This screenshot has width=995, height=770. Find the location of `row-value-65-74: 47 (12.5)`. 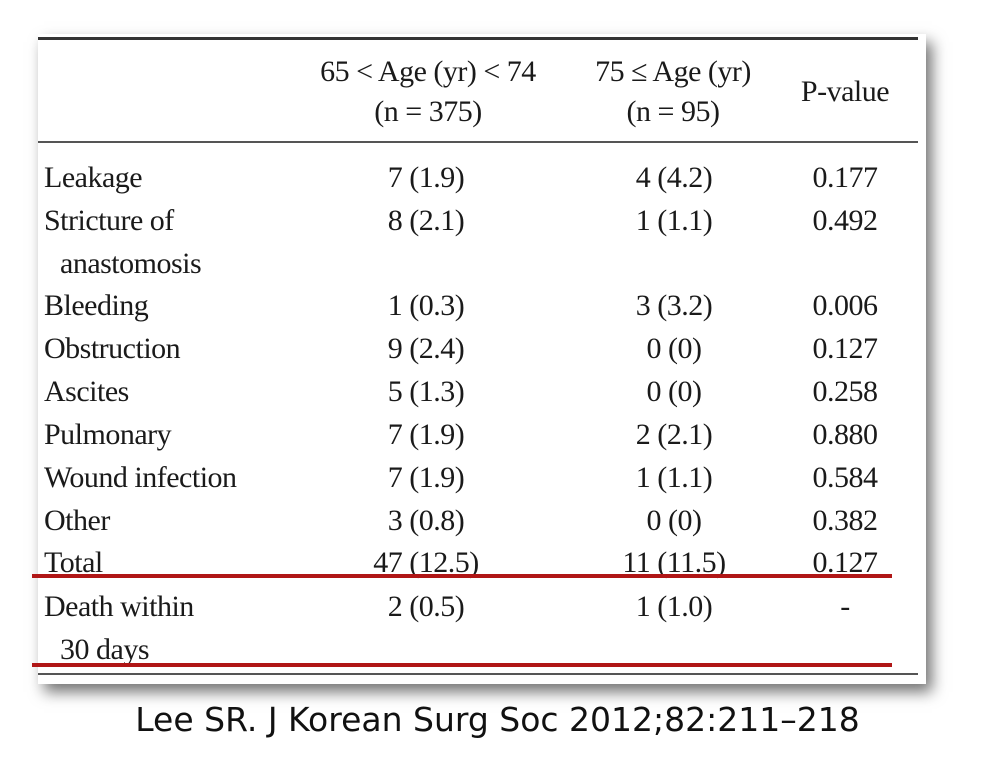

row-value-65-74: 47 (12.5) is located at coordinates (426, 562).